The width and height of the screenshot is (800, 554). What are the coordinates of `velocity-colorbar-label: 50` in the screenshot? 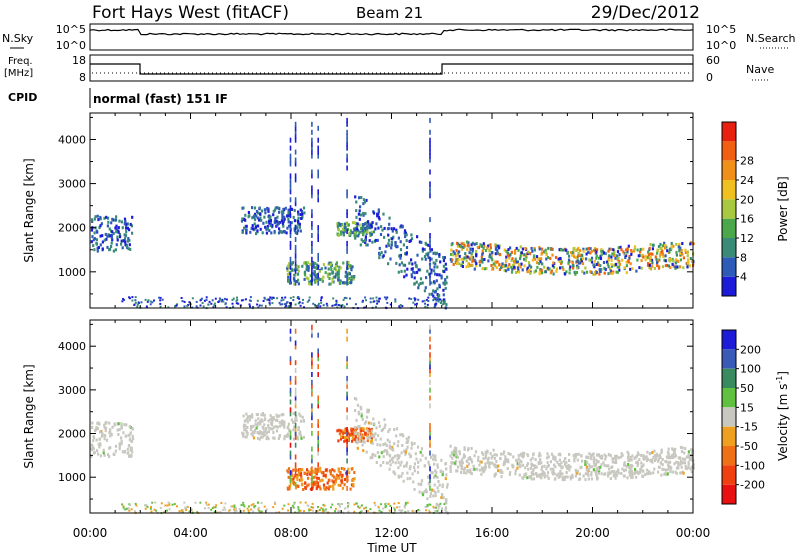 It's located at (747, 388).